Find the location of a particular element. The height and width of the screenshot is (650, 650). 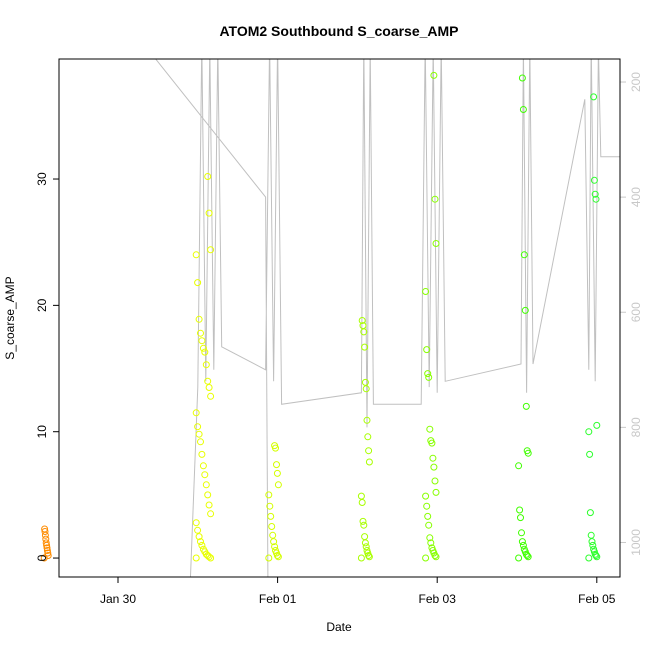

y2-tick-label: 200 is located at coordinates (636, 82).